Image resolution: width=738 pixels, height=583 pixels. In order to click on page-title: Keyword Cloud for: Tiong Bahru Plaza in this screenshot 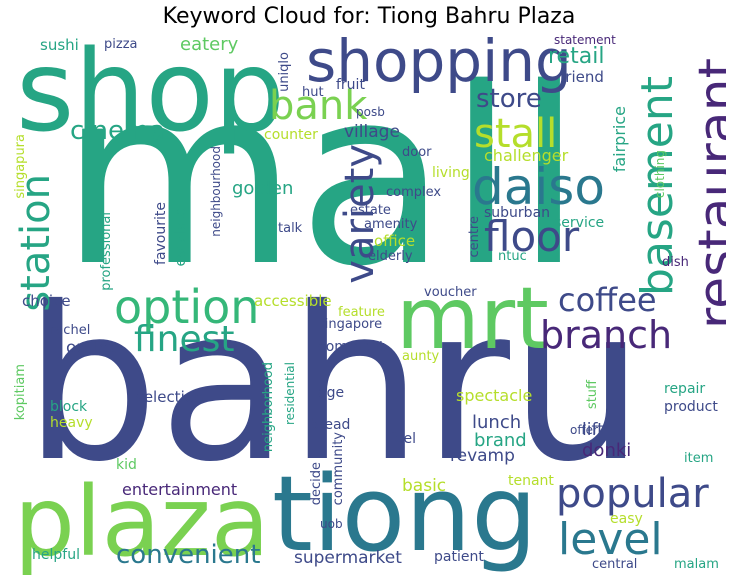, I will do `click(369, 16)`.